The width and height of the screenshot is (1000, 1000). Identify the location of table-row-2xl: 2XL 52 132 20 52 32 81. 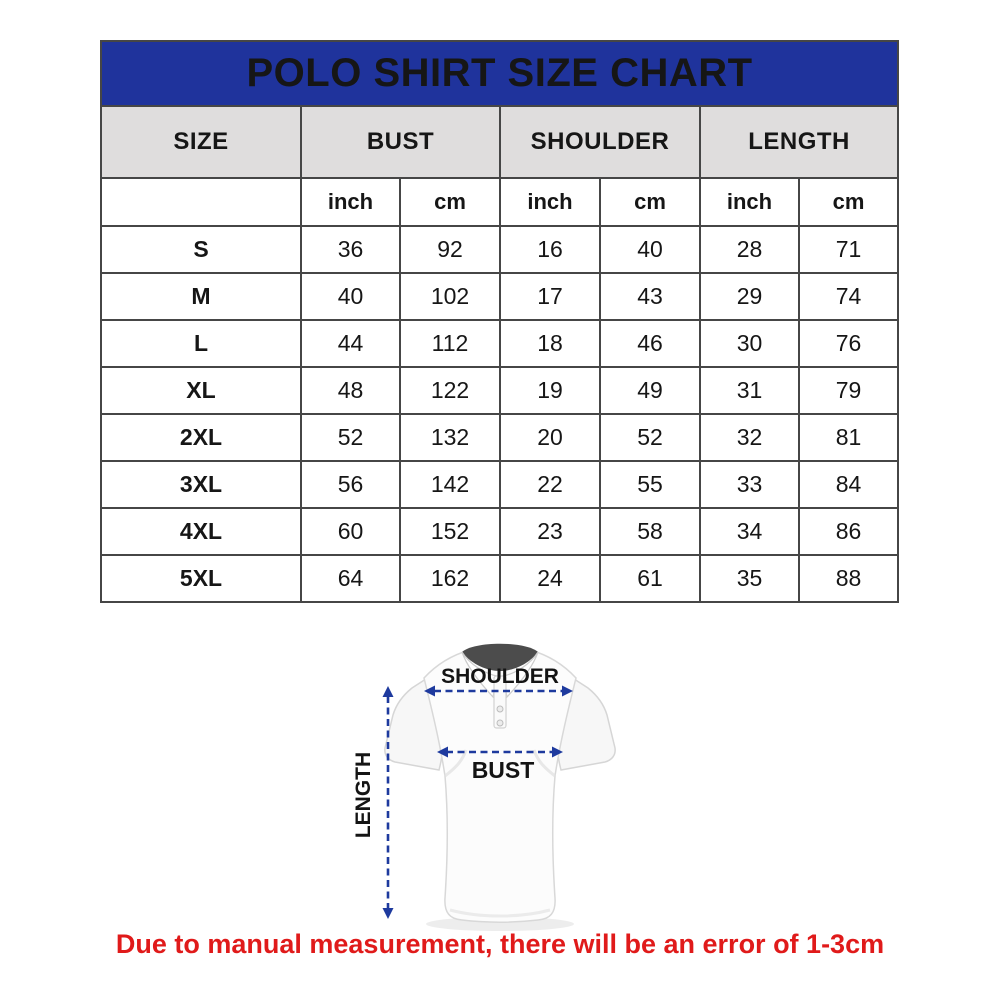
(500, 437).